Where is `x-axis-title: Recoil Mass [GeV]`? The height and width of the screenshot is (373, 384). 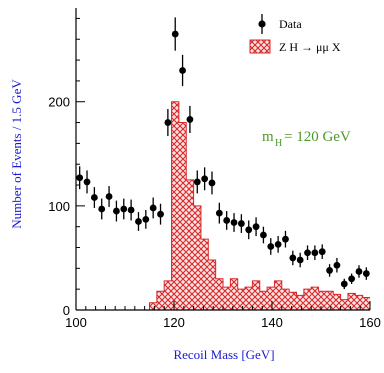
x-axis-title: Recoil Mass [GeV] is located at coordinates (223, 354).